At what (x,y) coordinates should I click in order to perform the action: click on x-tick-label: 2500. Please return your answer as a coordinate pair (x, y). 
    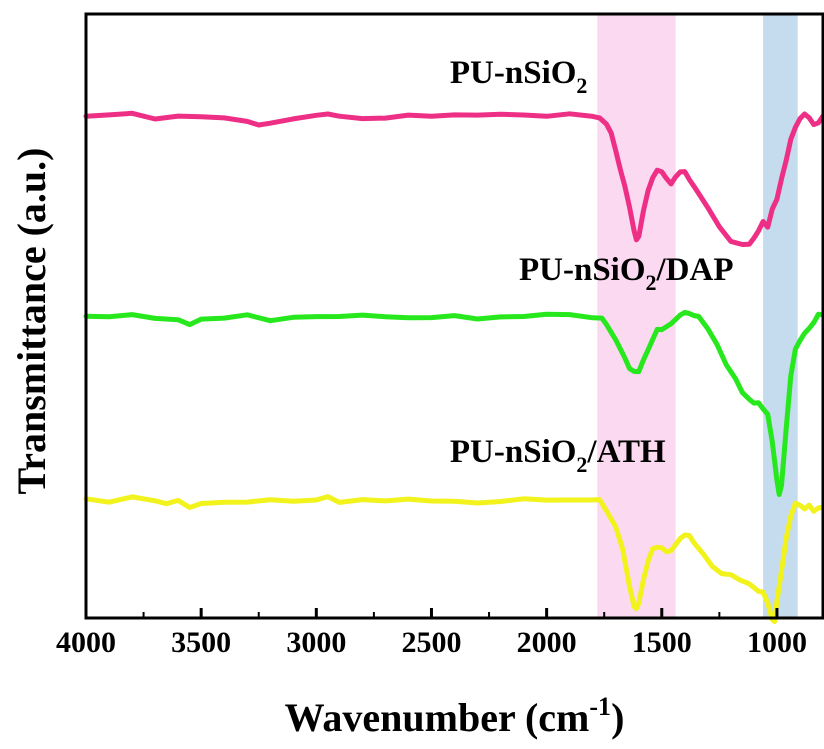
    Looking at the image, I should click on (431, 642).